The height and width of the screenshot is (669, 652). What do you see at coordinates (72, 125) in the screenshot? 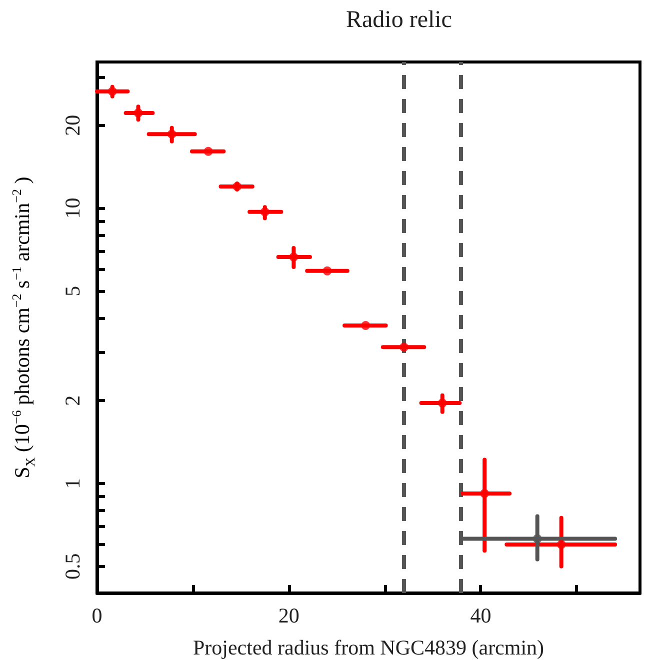
I see `y-tick-label: 20` at bounding box center [72, 125].